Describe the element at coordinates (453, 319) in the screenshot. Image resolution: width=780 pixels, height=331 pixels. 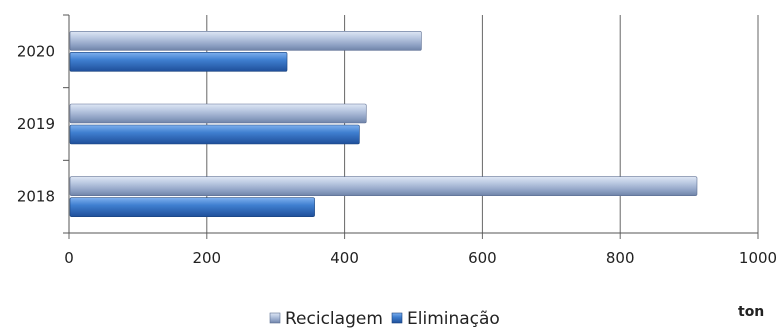
I see `legend-label: Eliminação` at that location.